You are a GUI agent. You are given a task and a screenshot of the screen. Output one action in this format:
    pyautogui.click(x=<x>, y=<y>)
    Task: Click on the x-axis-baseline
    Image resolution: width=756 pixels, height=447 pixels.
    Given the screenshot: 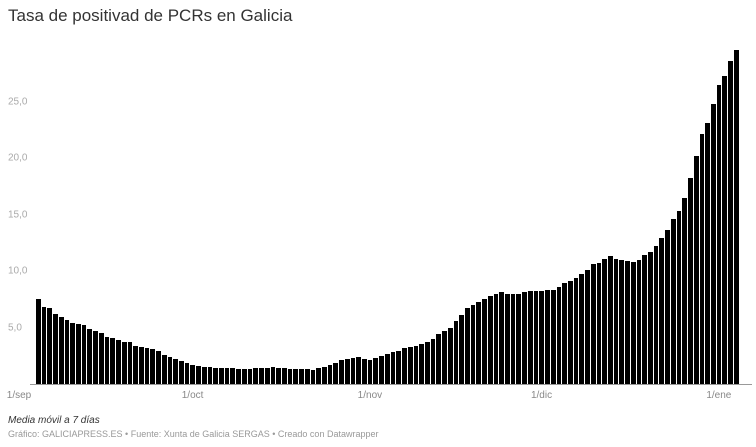 What is the action you would take?
    pyautogui.click(x=391, y=384)
    